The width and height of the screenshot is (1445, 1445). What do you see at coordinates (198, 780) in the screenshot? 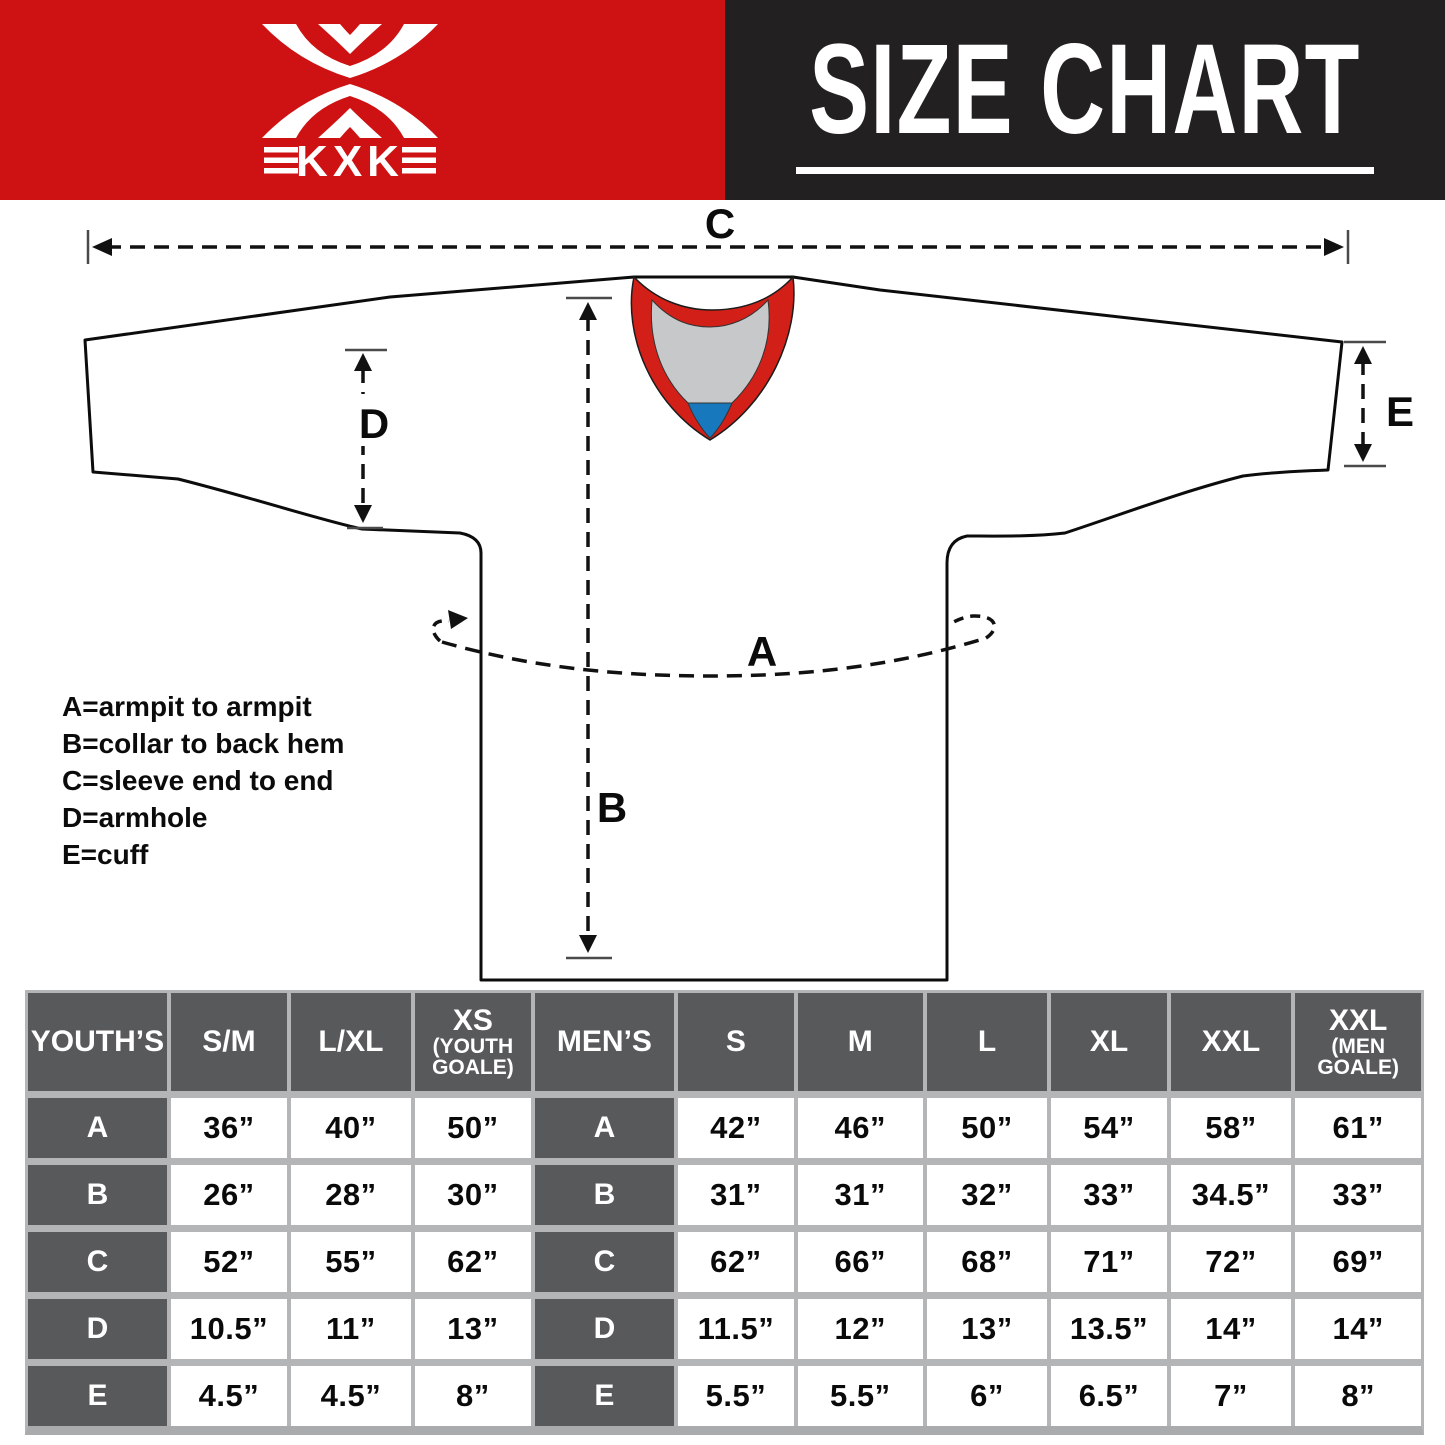
I see `legend-line-c: C=sleeve end to end` at bounding box center [198, 780].